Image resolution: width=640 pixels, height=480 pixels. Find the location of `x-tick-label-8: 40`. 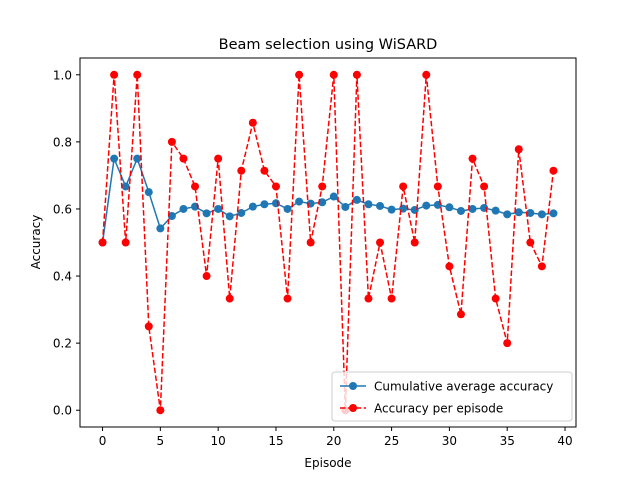

x-tick-label-8: 40 is located at coordinates (564, 441).